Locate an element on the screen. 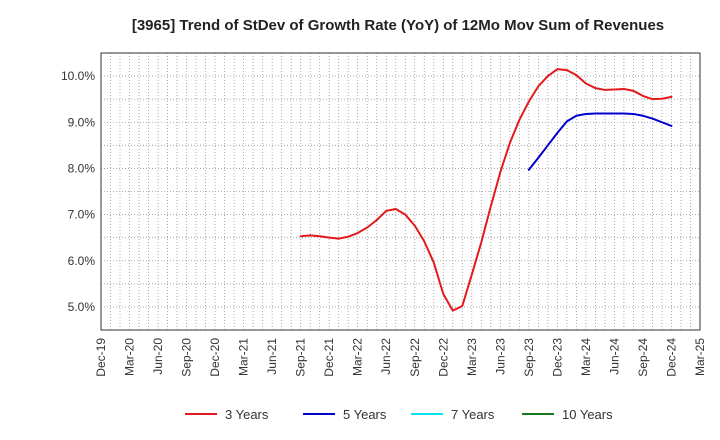  y-tick-label: 7.0% is located at coordinates (82, 215).